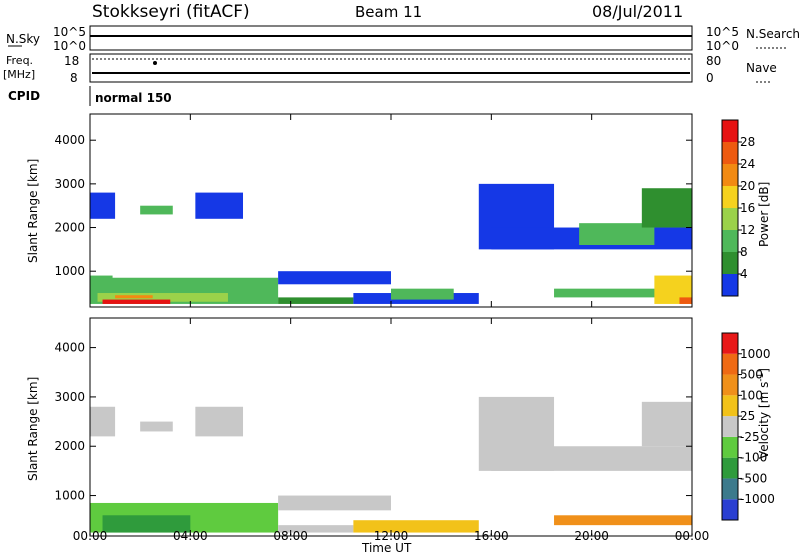  I want to click on power-colorbar-tick-label: 28, so click(747, 142).